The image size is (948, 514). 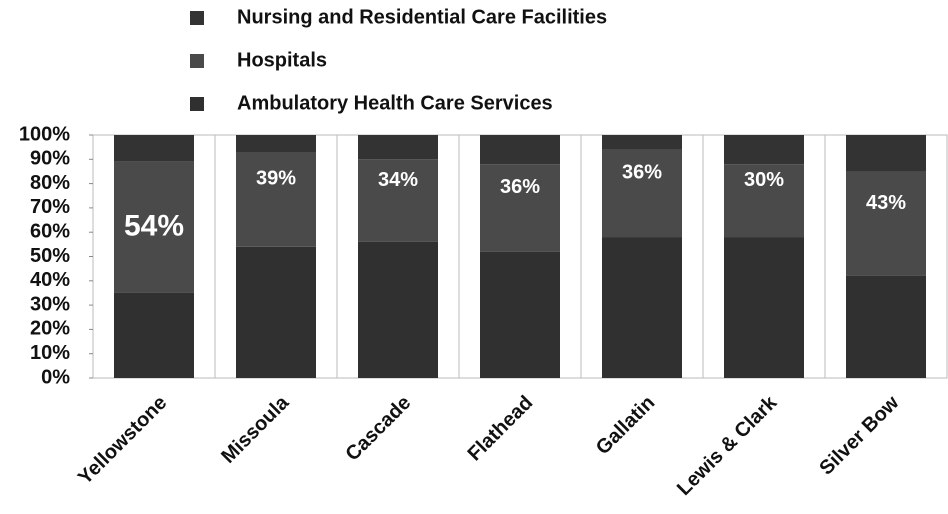 I want to click on legend-label: Nursing and Residential Care Facilities, so click(x=422, y=17).